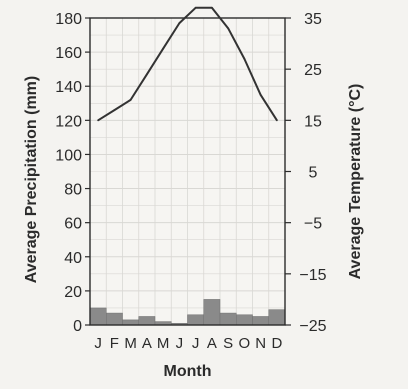  What do you see at coordinates (68, 19) in the screenshot?
I see `left-tick-label: 180` at bounding box center [68, 19].